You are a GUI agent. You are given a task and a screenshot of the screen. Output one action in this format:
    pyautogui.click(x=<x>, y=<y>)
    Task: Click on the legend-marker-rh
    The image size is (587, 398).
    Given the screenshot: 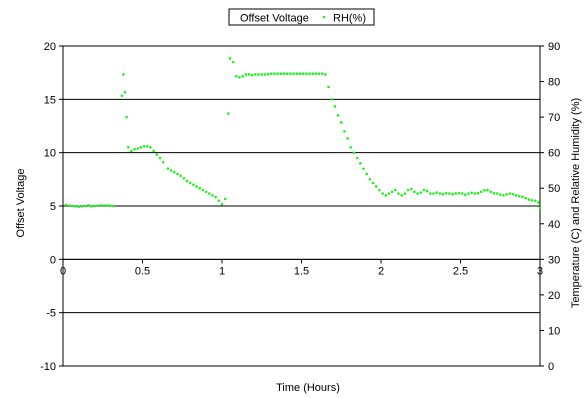 What is the action you would take?
    pyautogui.click(x=324, y=17)
    